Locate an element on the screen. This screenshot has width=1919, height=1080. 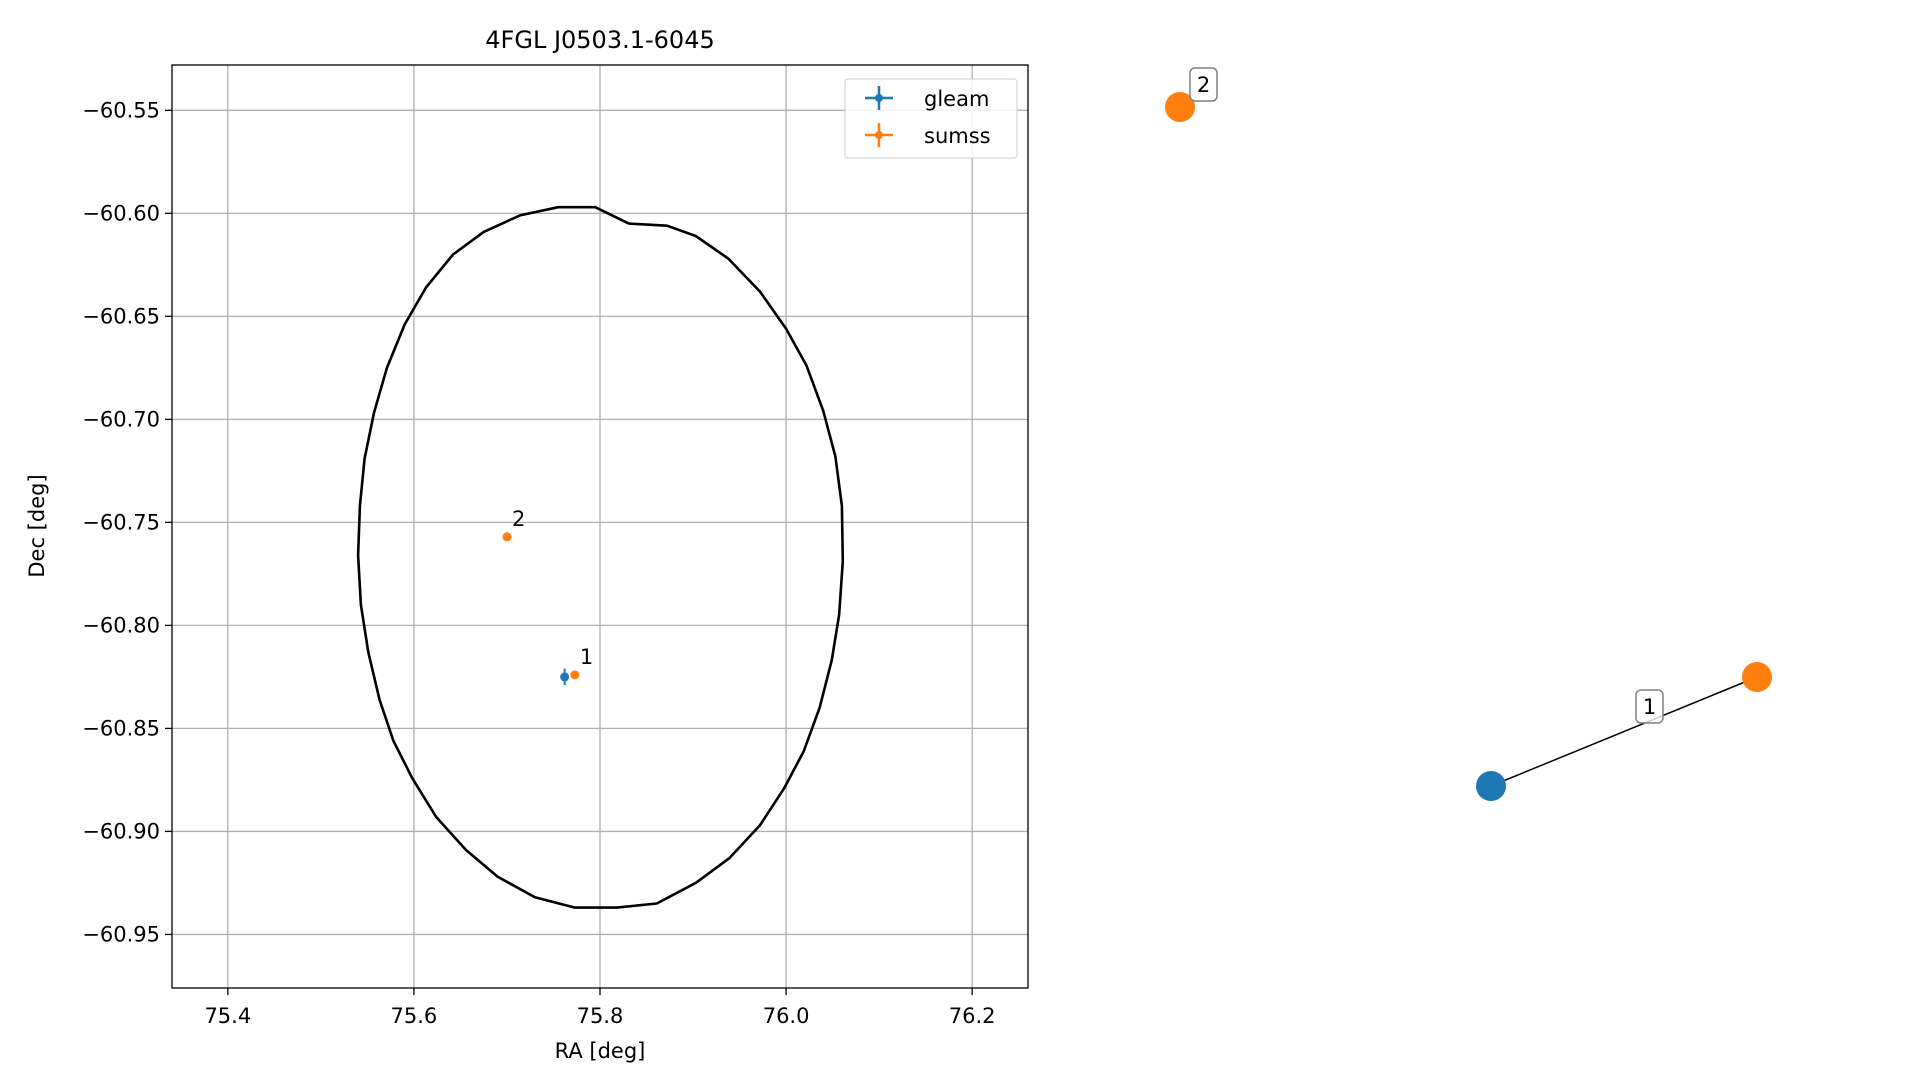
y-tick-label: −60.60 is located at coordinates (121, 213).